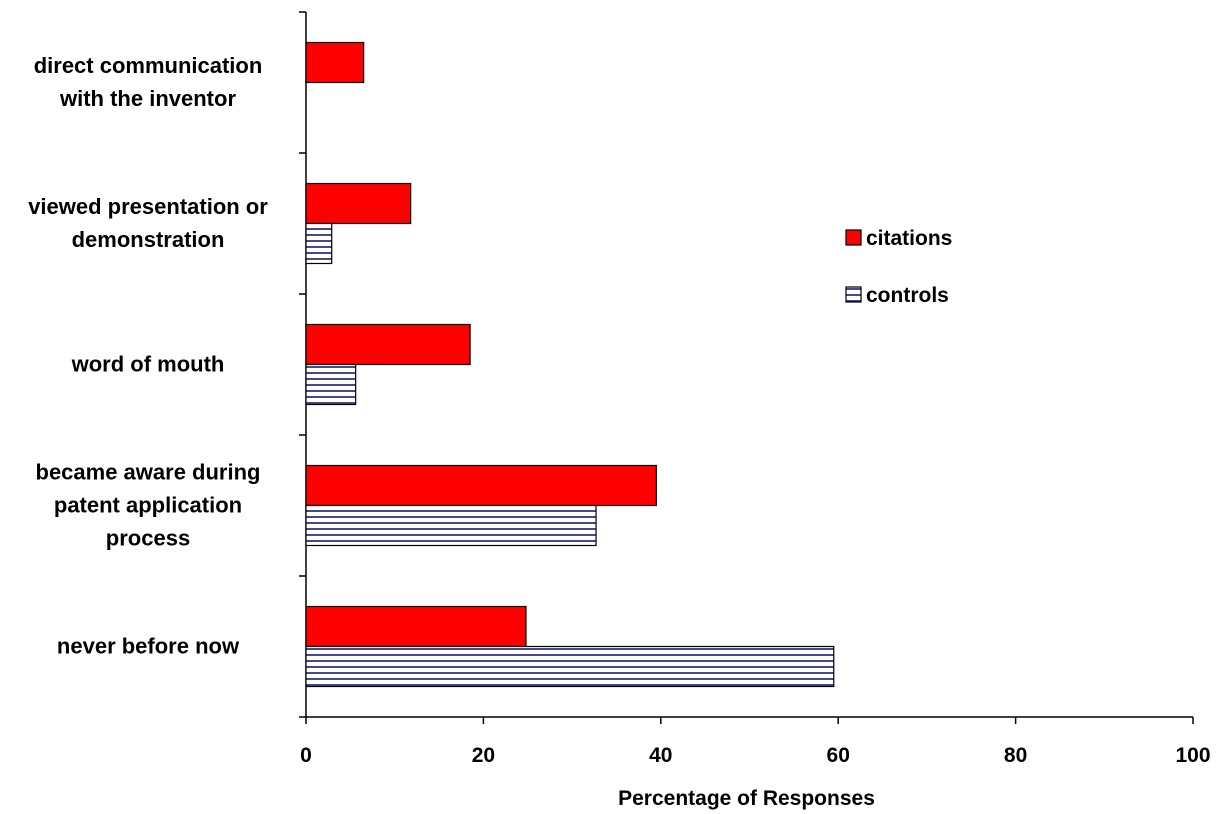 This screenshot has width=1216, height=814. Describe the element at coordinates (148, 239) in the screenshot. I see `category-label: demonstration` at that location.